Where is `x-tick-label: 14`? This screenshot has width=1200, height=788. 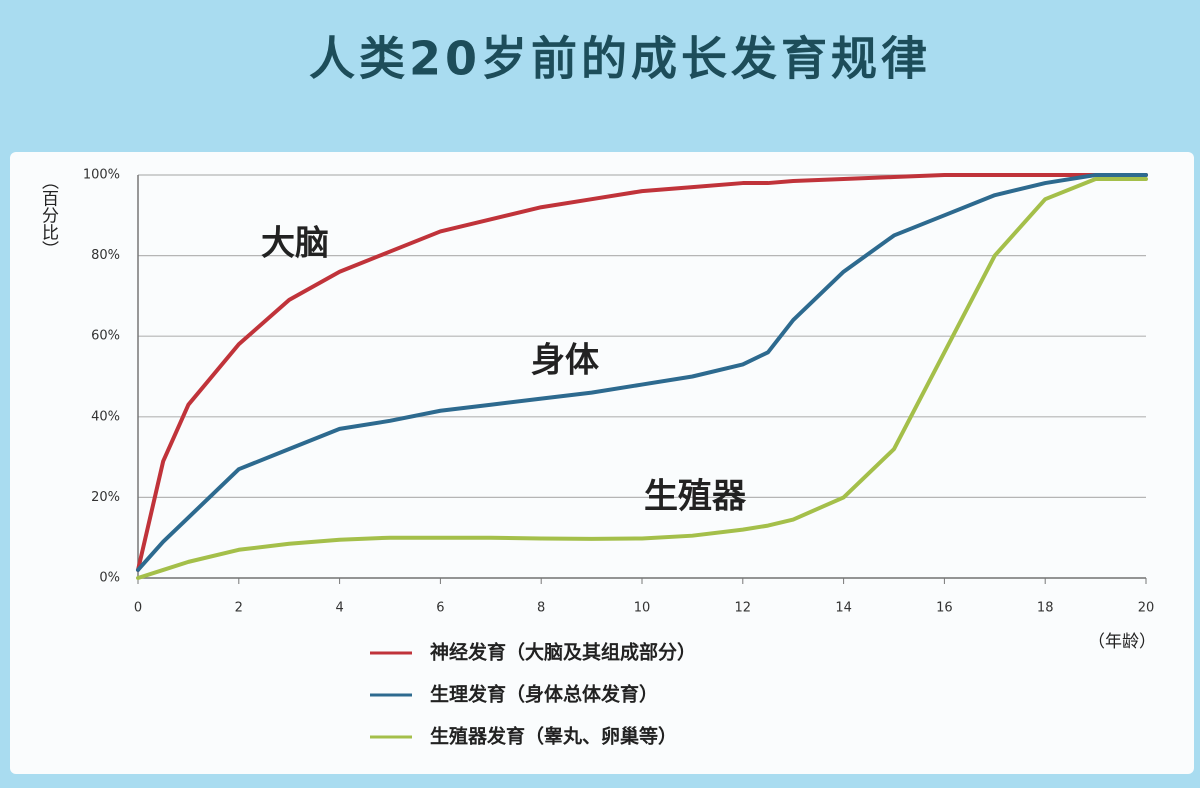 x-tick-label: 14 is located at coordinates (843, 608).